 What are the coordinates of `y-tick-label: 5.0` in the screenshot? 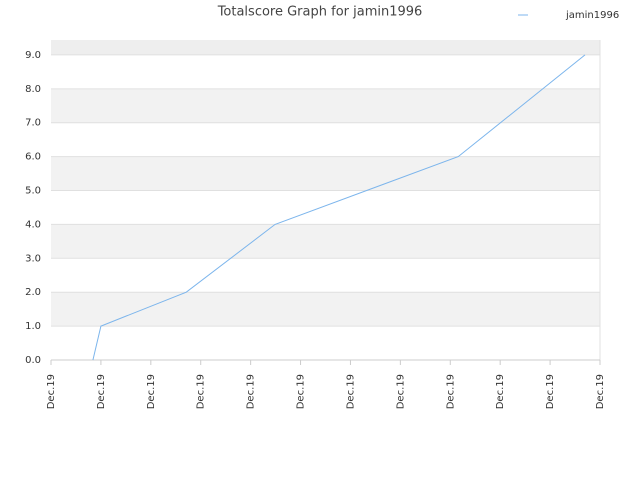 It's located at (33, 191).